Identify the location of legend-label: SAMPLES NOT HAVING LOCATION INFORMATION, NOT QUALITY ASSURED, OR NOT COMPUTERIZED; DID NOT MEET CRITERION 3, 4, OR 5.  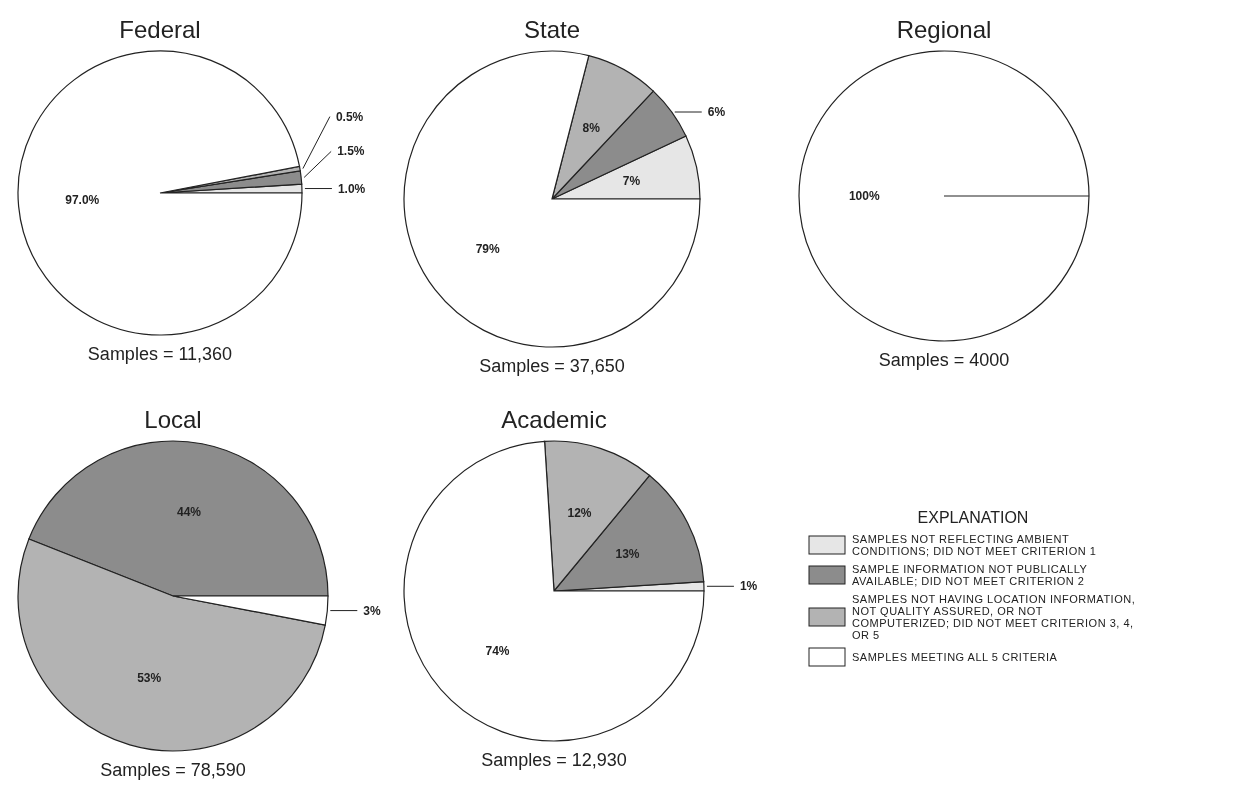
(994, 617).